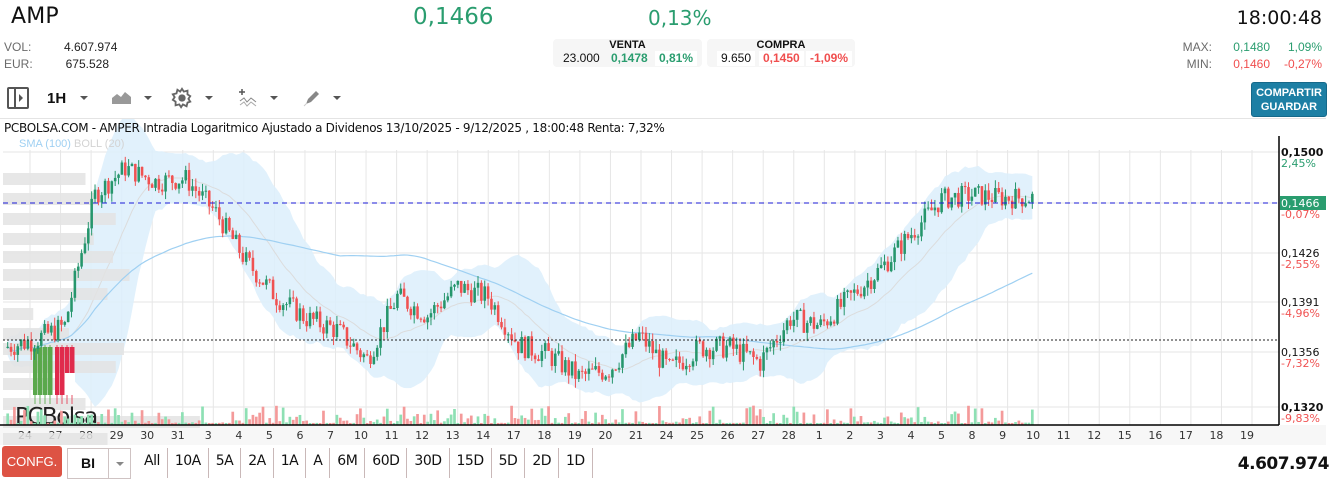 This screenshot has height=483, width=1342. What do you see at coordinates (627, 45) in the screenshot?
I see `venta-title: VENTA` at bounding box center [627, 45].